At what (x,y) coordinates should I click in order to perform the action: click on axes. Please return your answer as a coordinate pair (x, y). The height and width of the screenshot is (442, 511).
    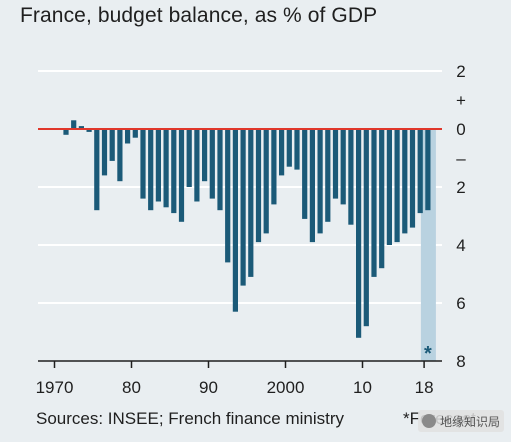
    Looking at the image, I should click on (240, 364).